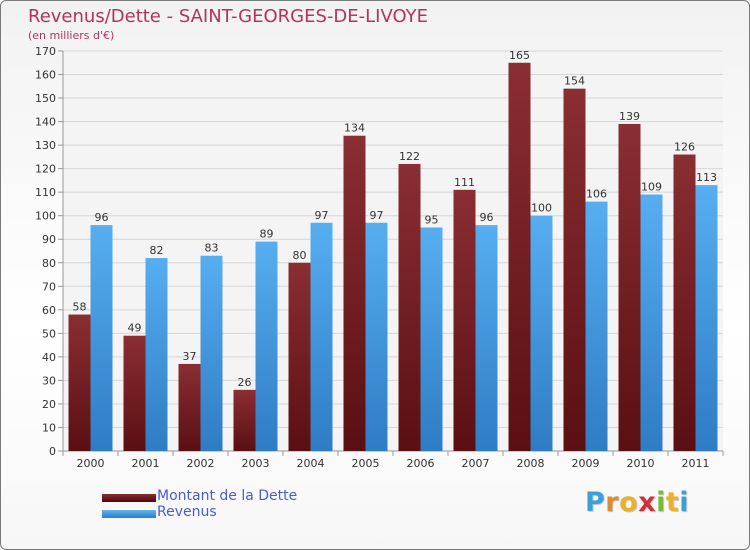 Image resolution: width=750 pixels, height=550 pixels. Describe the element at coordinates (641, 463) in the screenshot. I see `x-tick-label-2010: 2010` at that location.